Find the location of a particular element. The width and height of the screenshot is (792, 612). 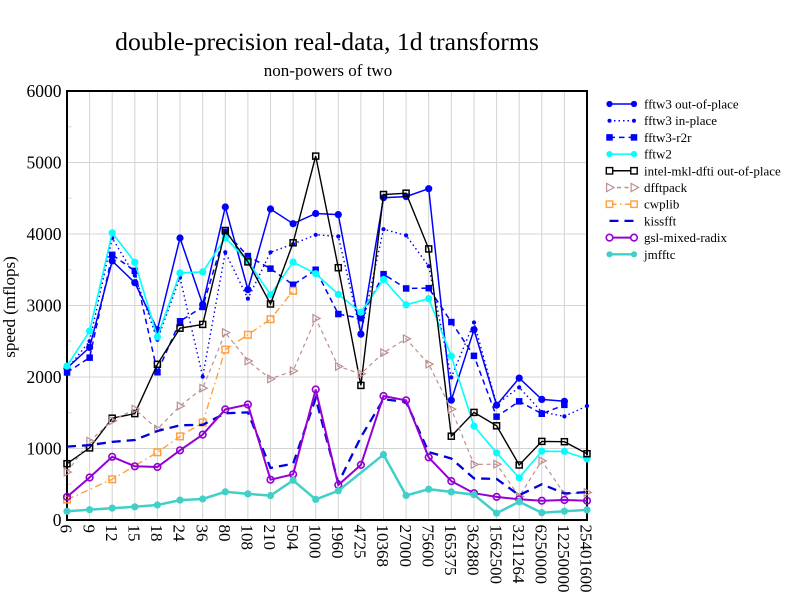

svg-text: 4000 is located at coordinates (44, 234).